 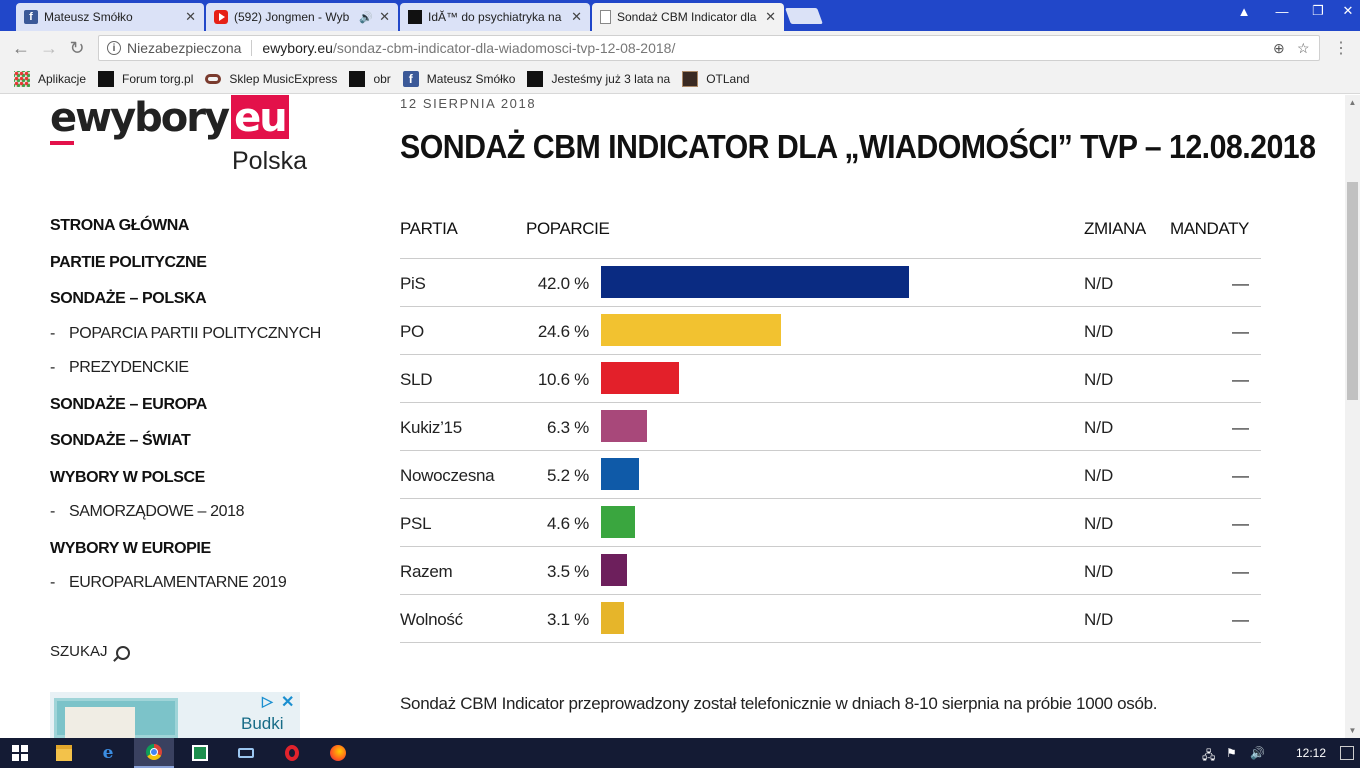 What do you see at coordinates (270, 161) in the screenshot?
I see `logo-subtitle: Polska` at bounding box center [270, 161].